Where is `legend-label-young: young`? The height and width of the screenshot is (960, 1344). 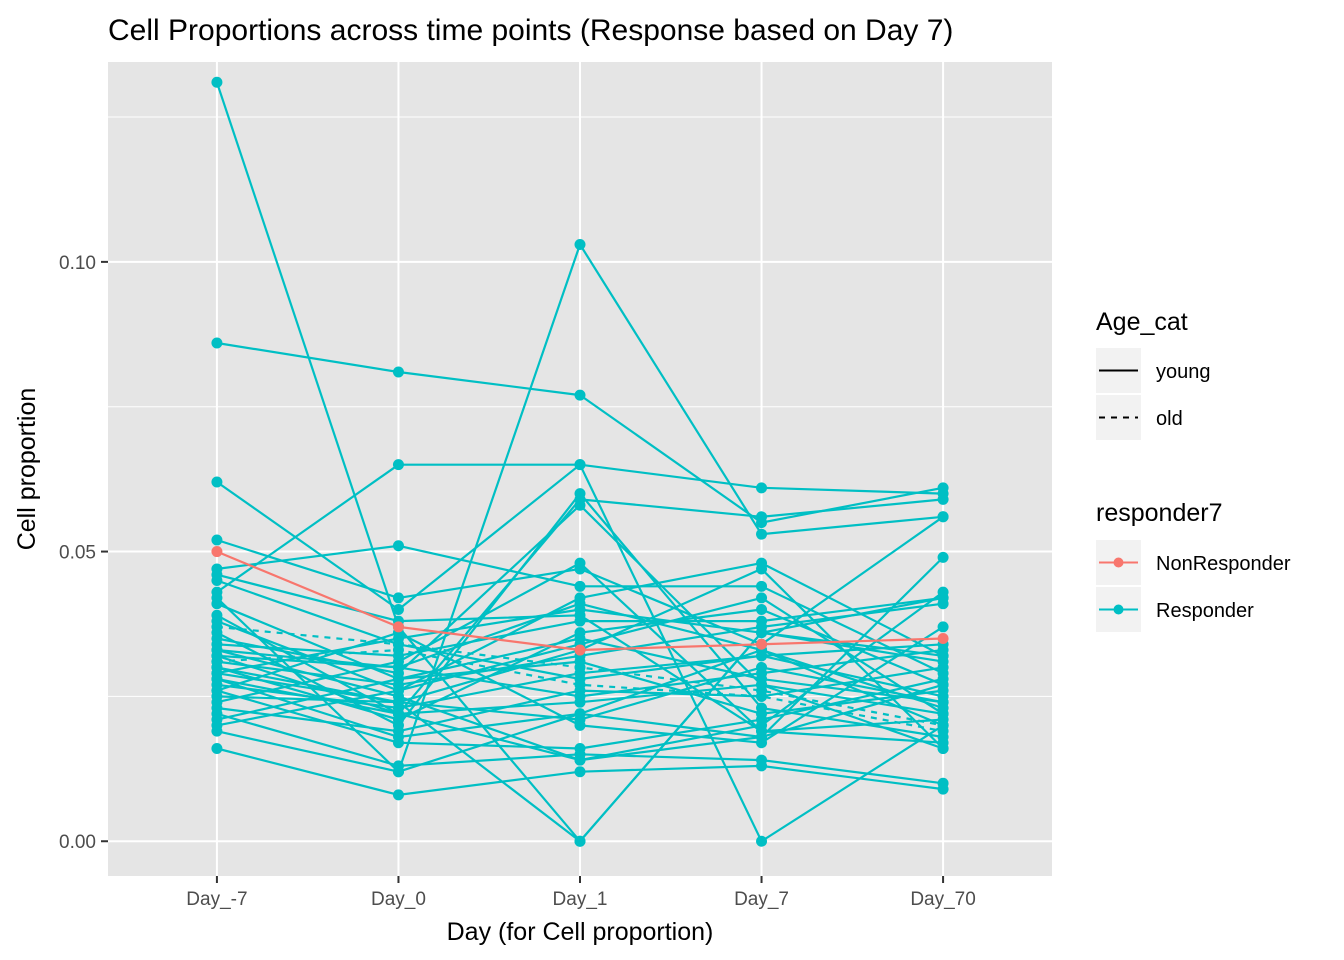 legend-label-young: young is located at coordinates (1183, 372).